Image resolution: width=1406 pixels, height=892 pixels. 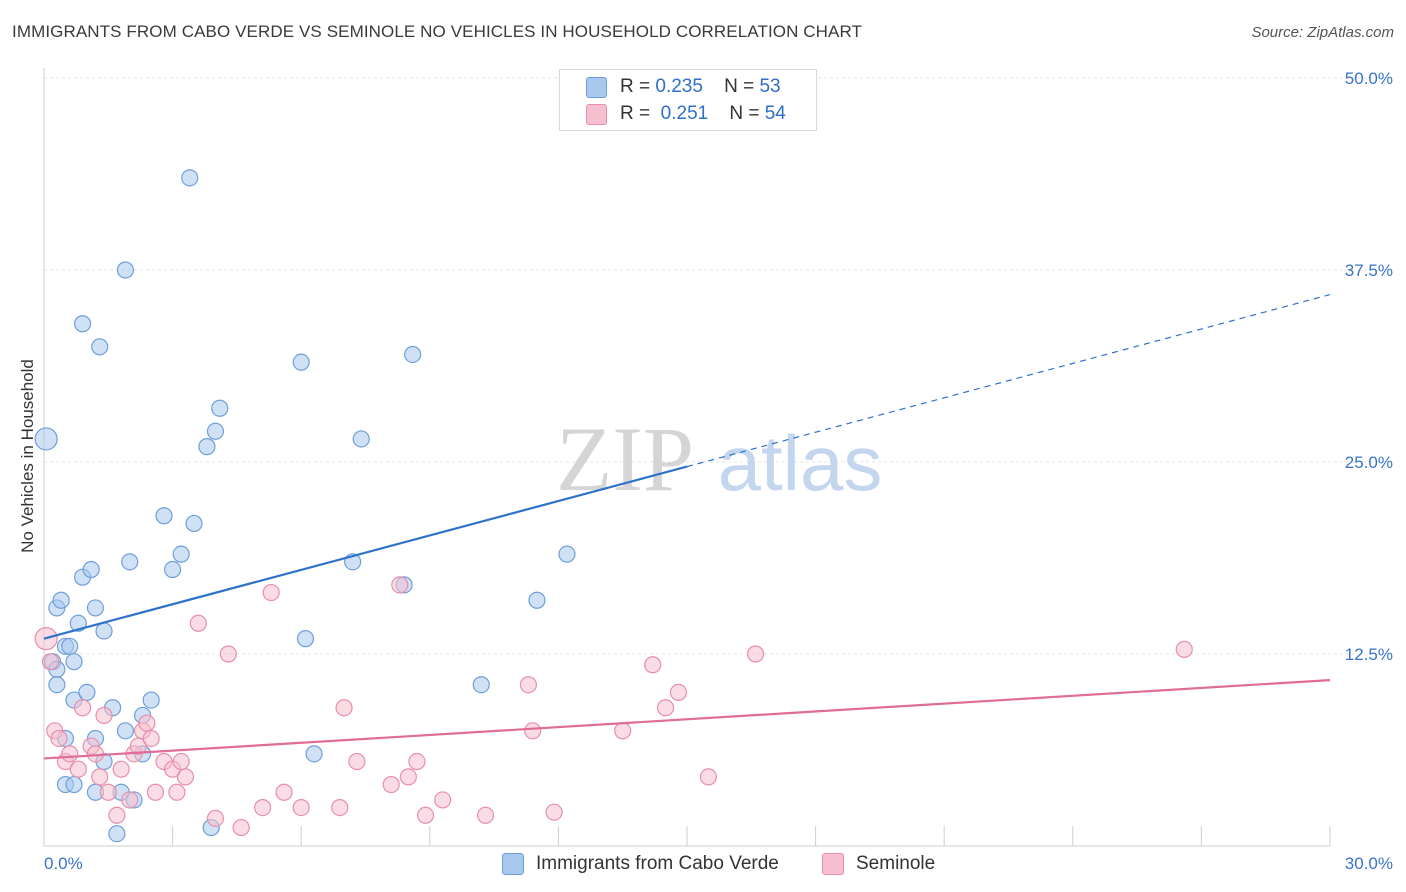 What do you see at coordinates (1322, 32) in the screenshot?
I see `source-label: Source: ZipAtlas.com` at bounding box center [1322, 32].